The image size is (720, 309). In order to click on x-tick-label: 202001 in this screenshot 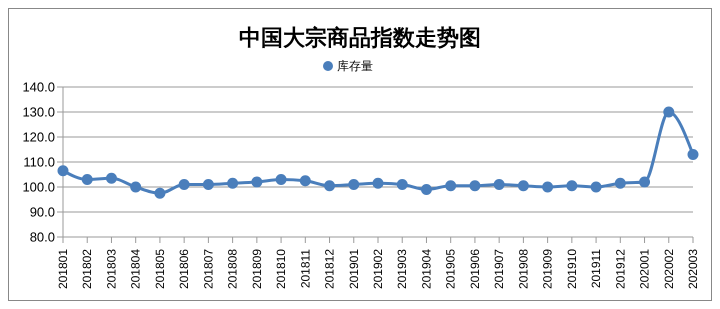, I will do `click(645, 269)`.